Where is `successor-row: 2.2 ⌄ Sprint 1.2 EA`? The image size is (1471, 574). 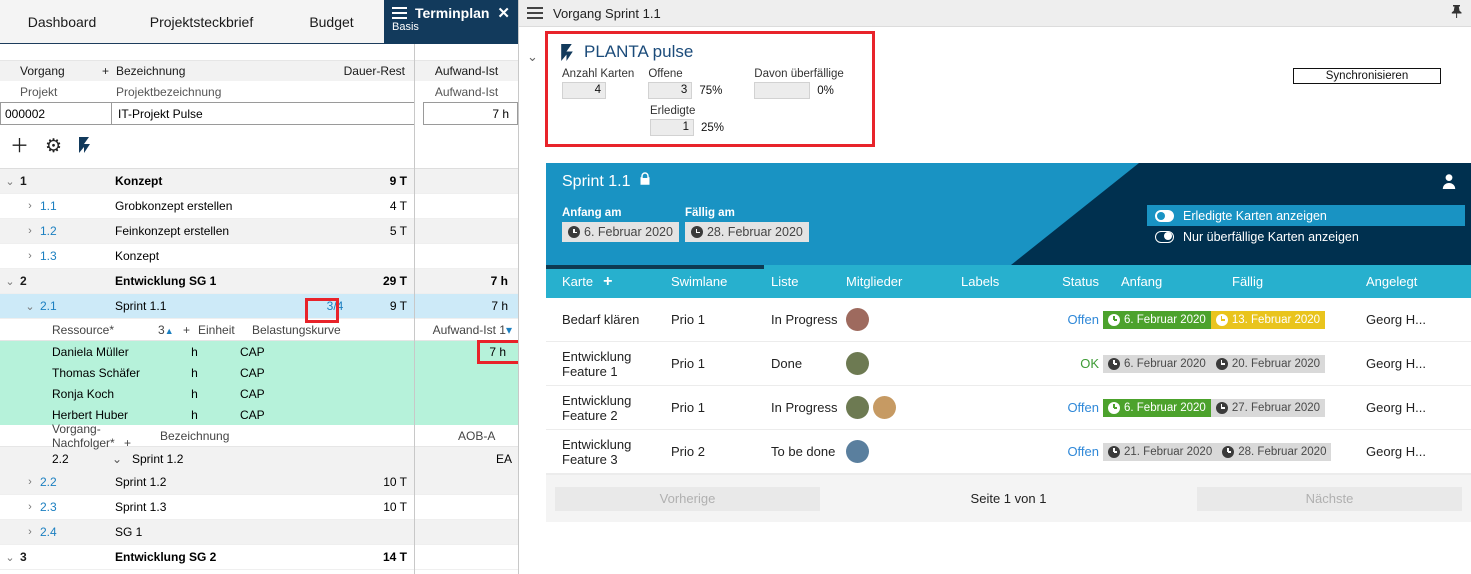 successor-row: 2.2 ⌄ Sprint 1.2 EA is located at coordinates (259, 458).